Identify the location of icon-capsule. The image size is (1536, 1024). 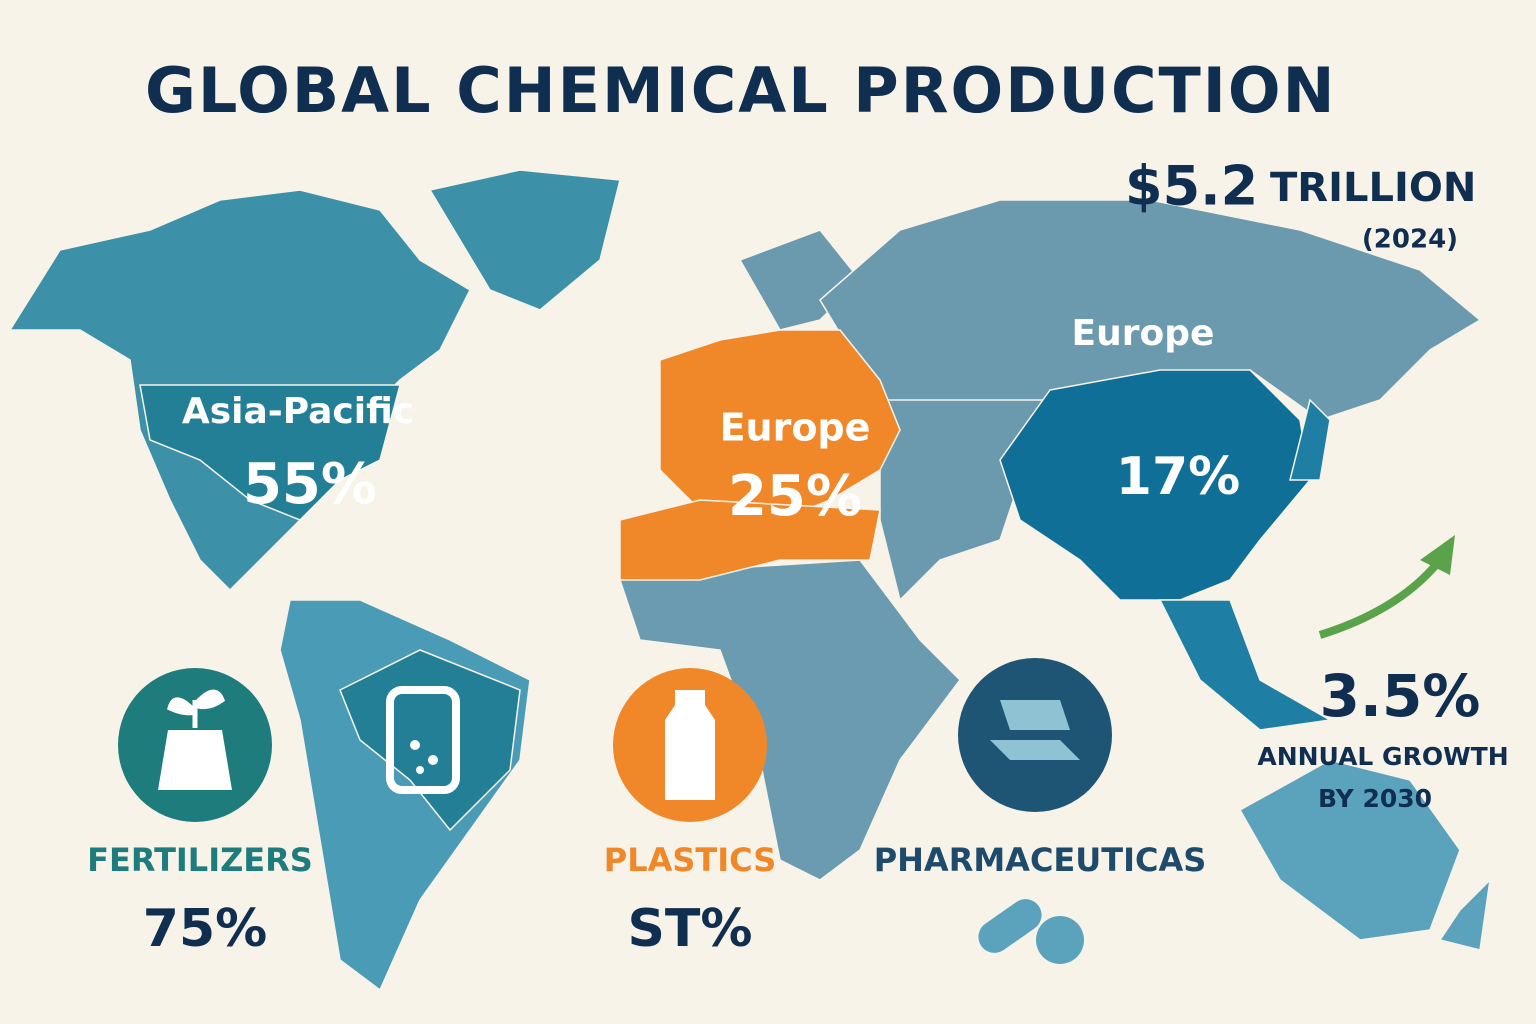
(1010, 926).